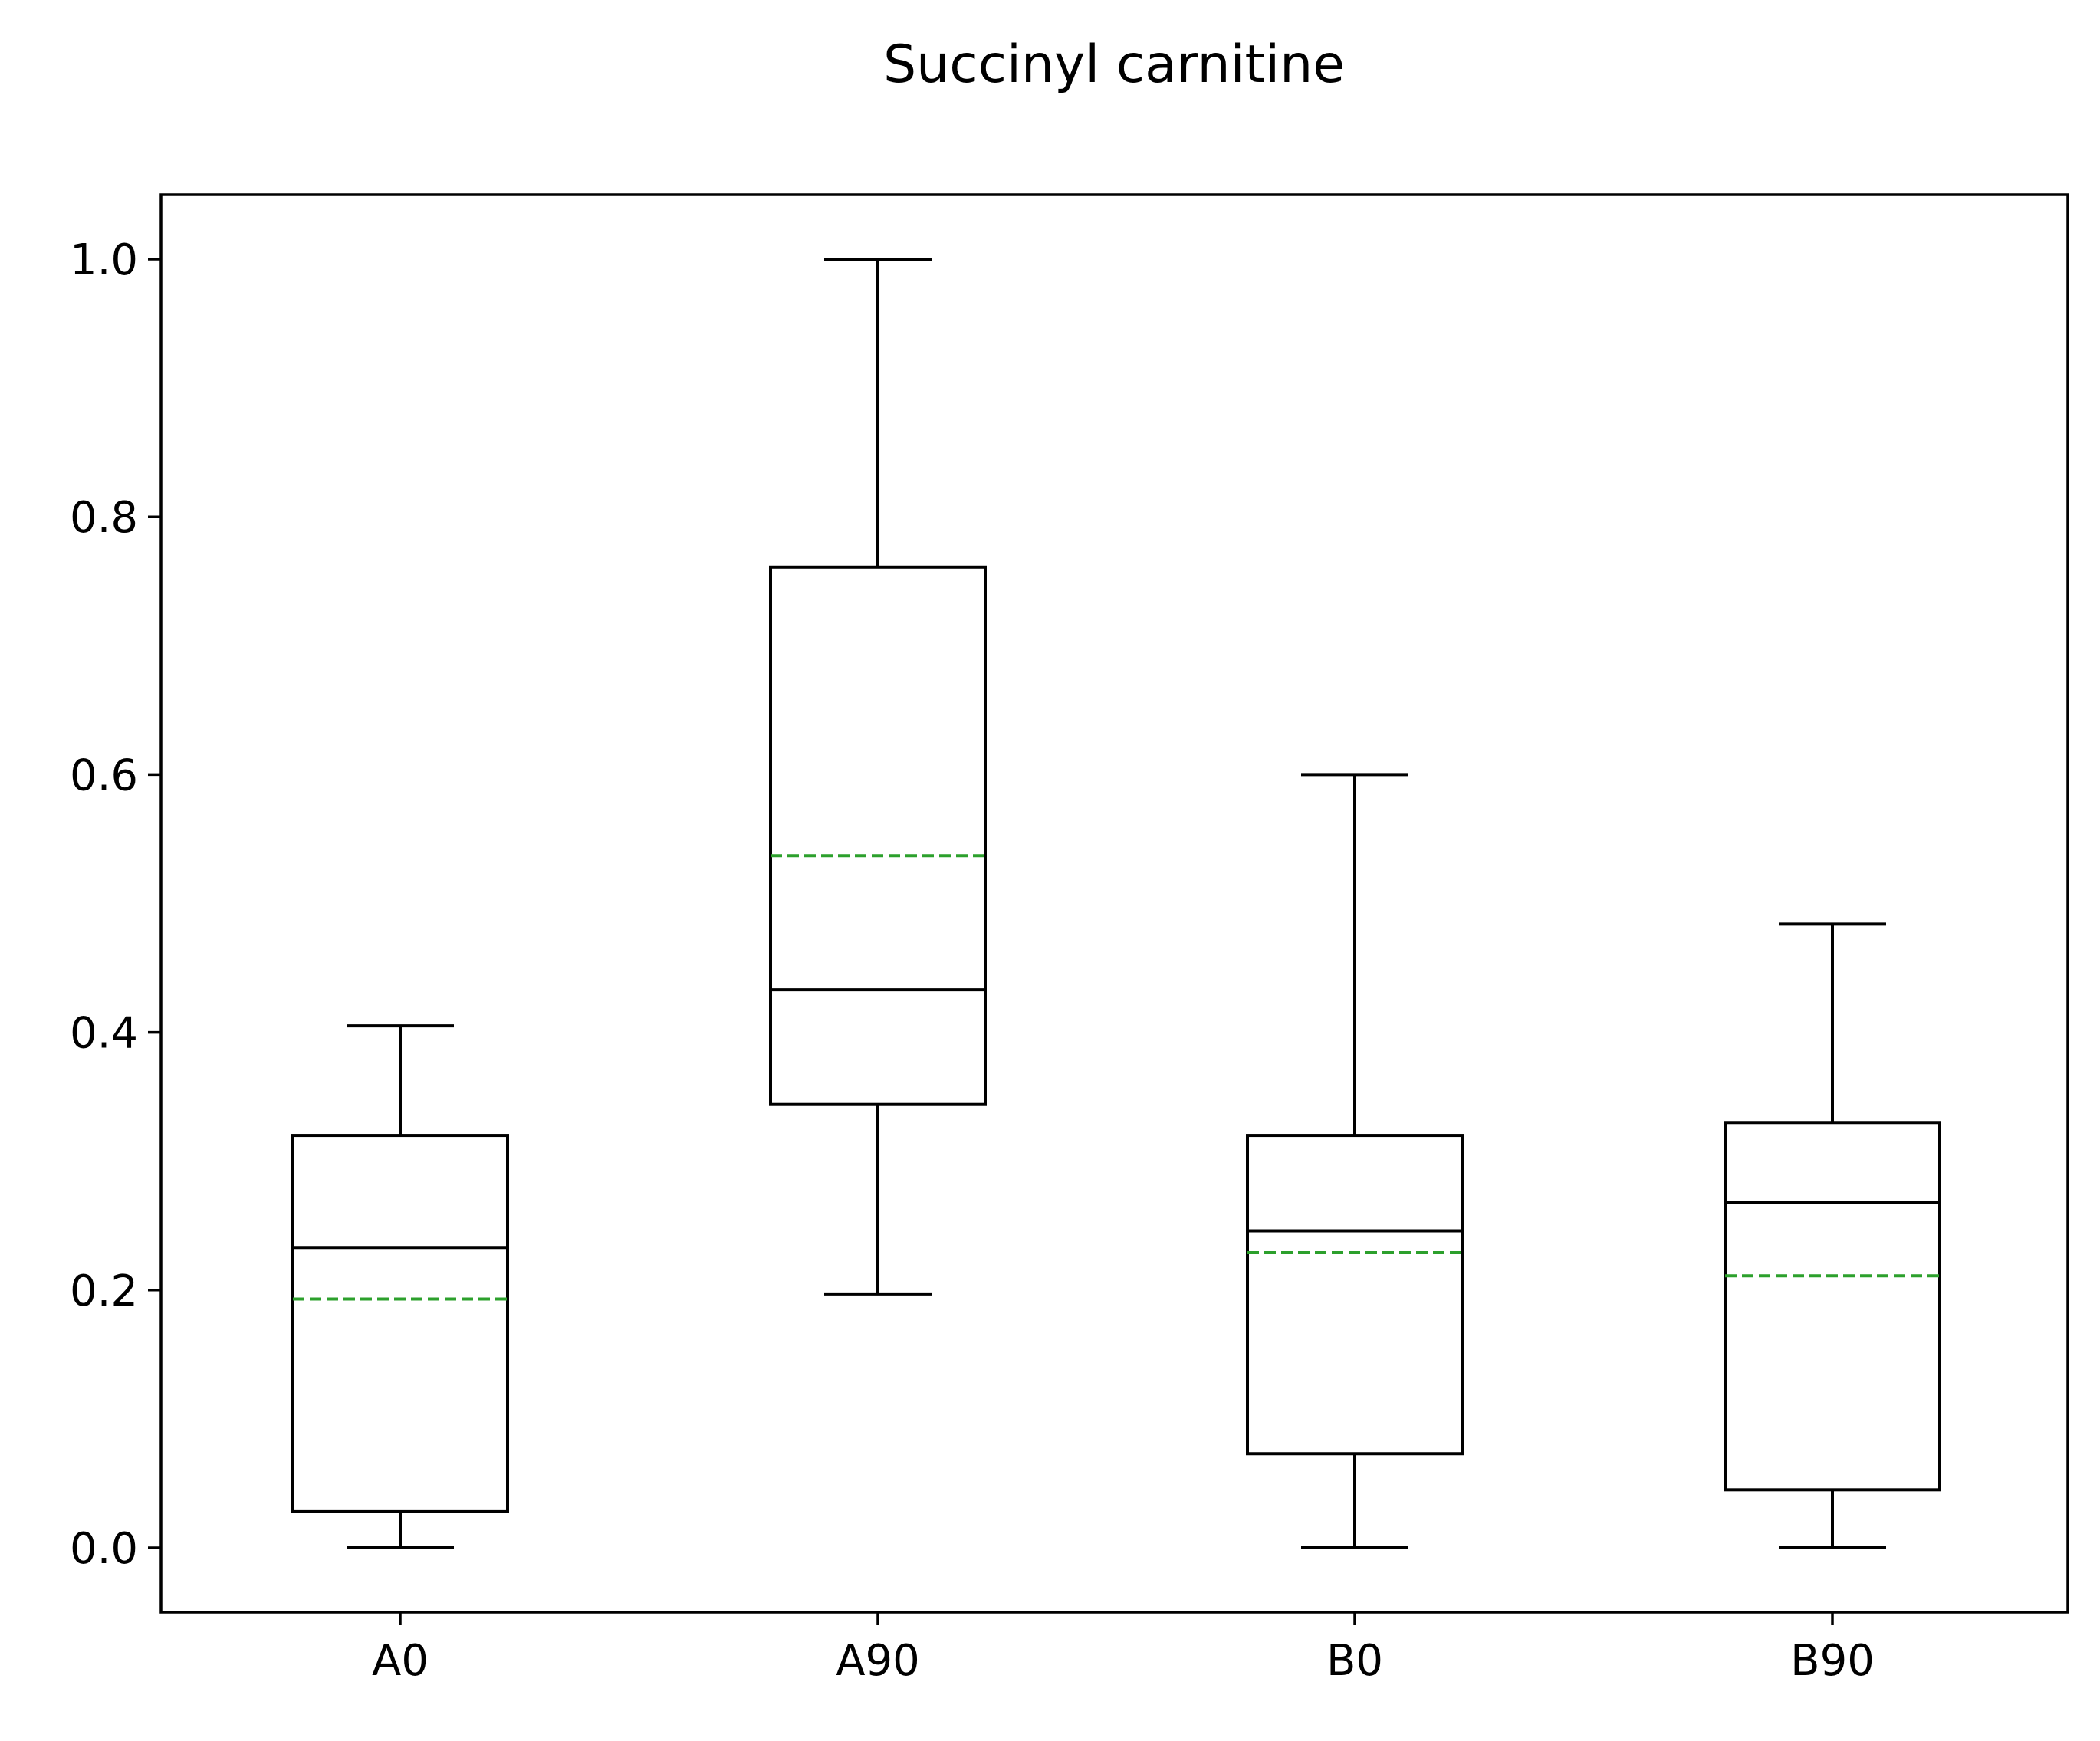 The width and height of the screenshot is (2100, 1741). Describe the element at coordinates (878, 1661) in the screenshot. I see `x-tick-label: A90` at that location.